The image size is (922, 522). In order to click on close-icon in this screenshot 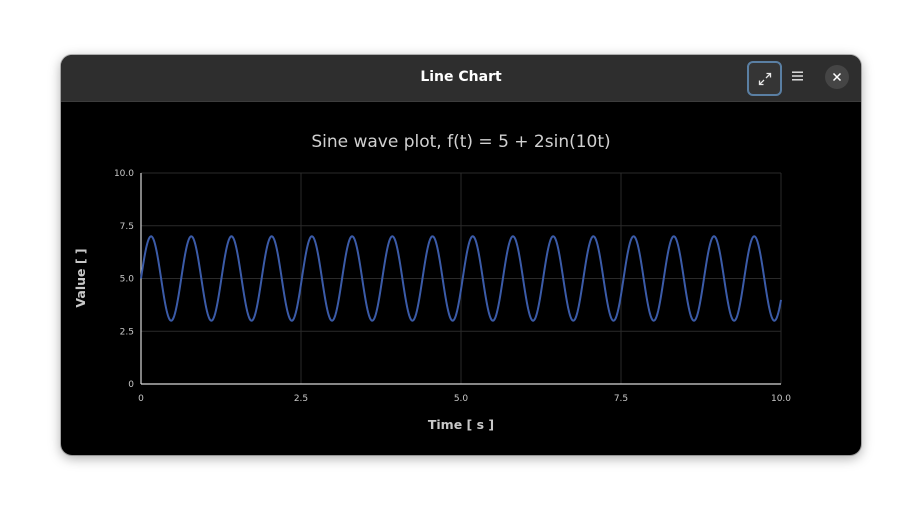, I will do `click(837, 77)`.